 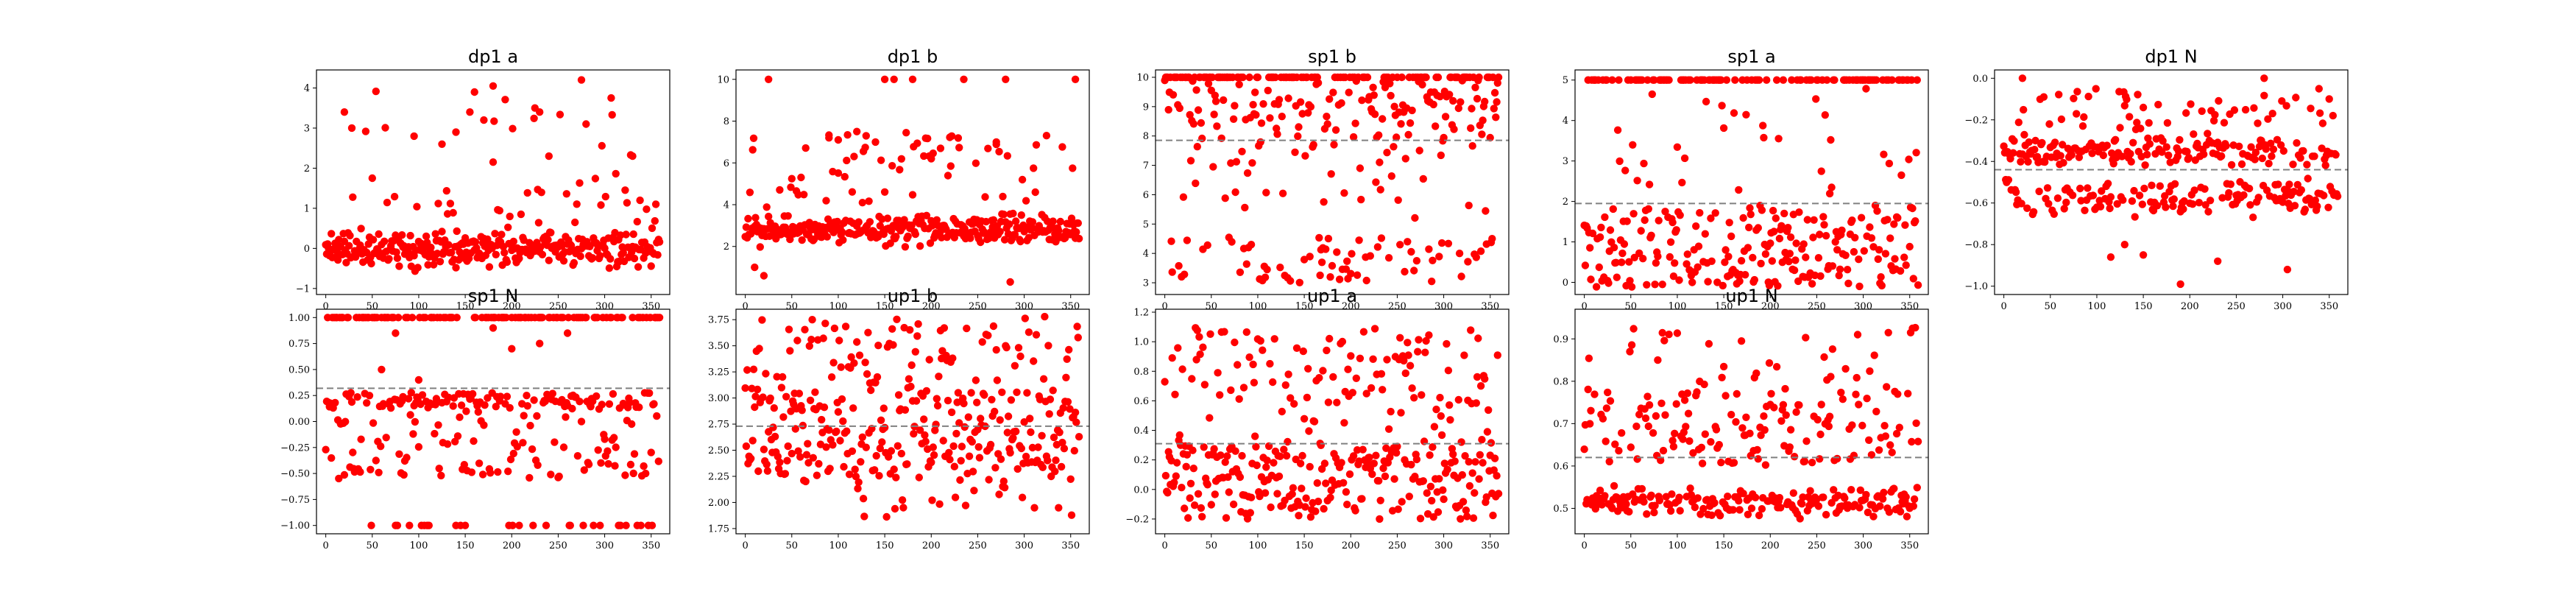 What do you see at coordinates (1976, 245) in the screenshot?
I see `y-tick-label: −0.8` at bounding box center [1976, 245].